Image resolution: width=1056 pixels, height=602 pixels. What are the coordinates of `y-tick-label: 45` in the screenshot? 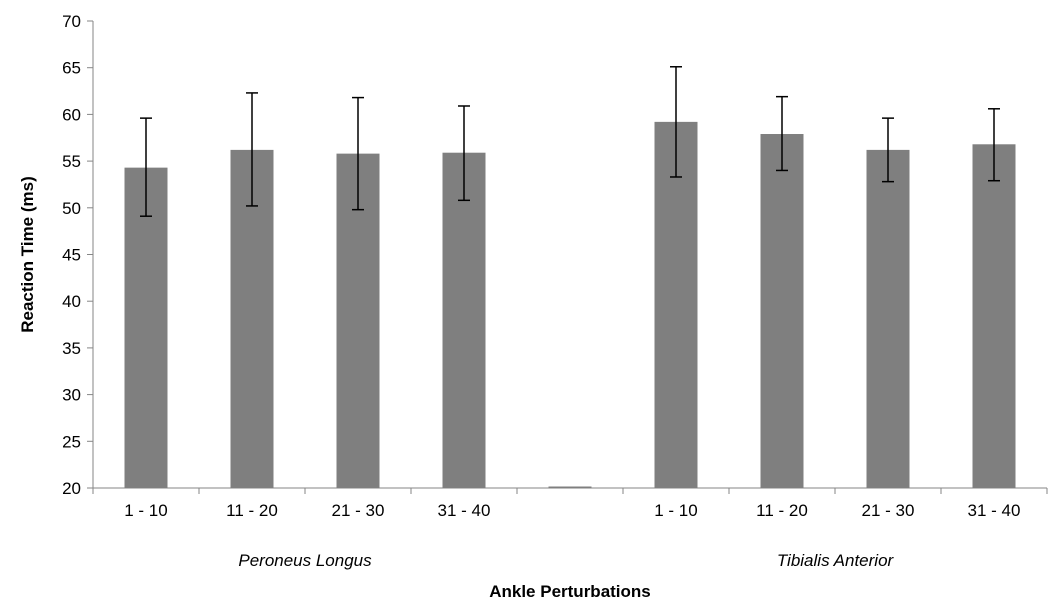 It's located at (71, 255).